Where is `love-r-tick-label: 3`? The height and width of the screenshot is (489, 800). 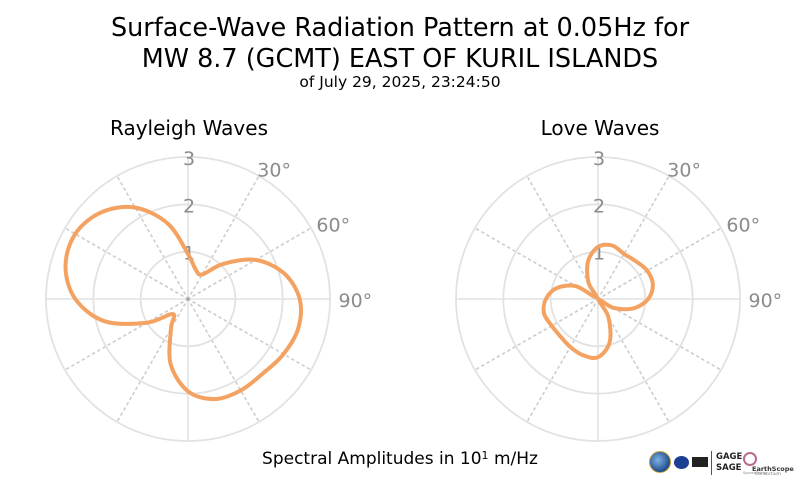 love-r-tick-label: 3 is located at coordinates (599, 159).